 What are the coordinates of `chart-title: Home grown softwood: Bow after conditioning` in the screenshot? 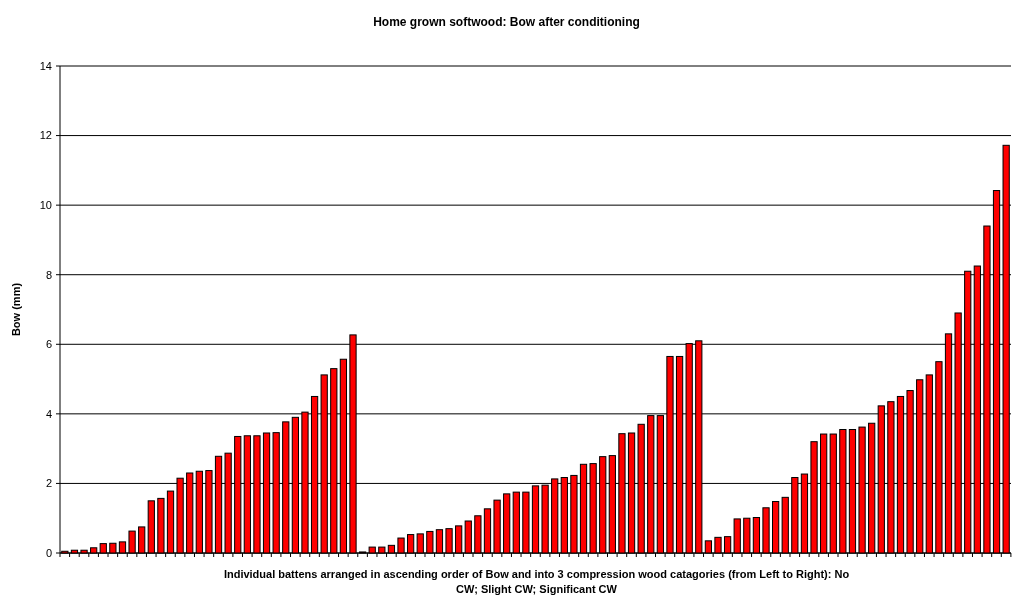 It's located at (506, 22).